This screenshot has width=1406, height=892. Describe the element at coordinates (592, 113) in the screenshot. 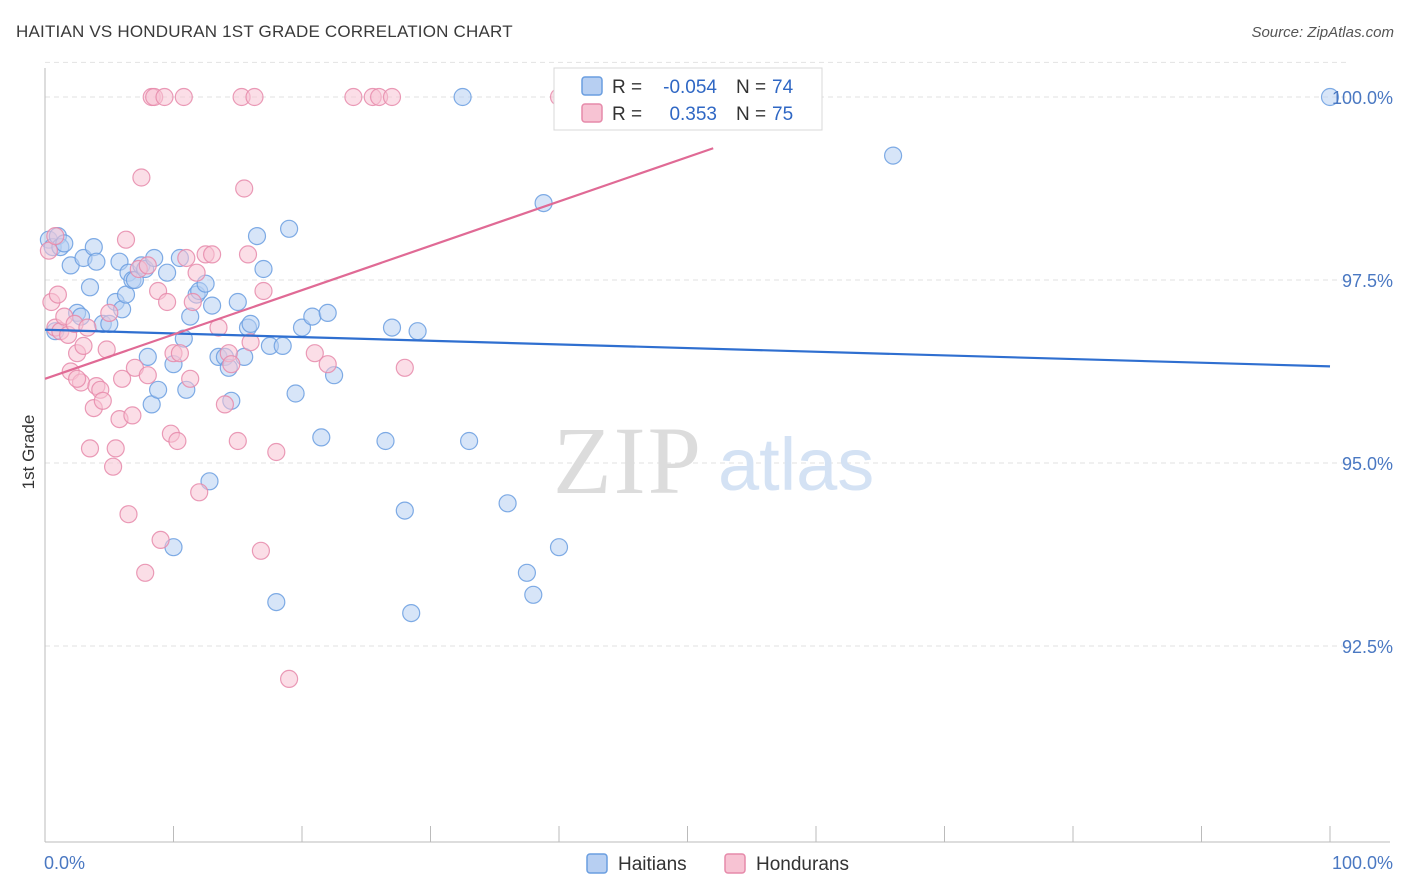

I see `legend-swatch-hondurans` at that location.